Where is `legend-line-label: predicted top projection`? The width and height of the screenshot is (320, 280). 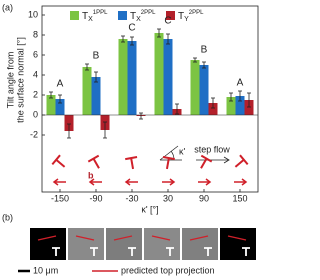
legend-line-label: predicted top projection is located at coordinates (168, 270).